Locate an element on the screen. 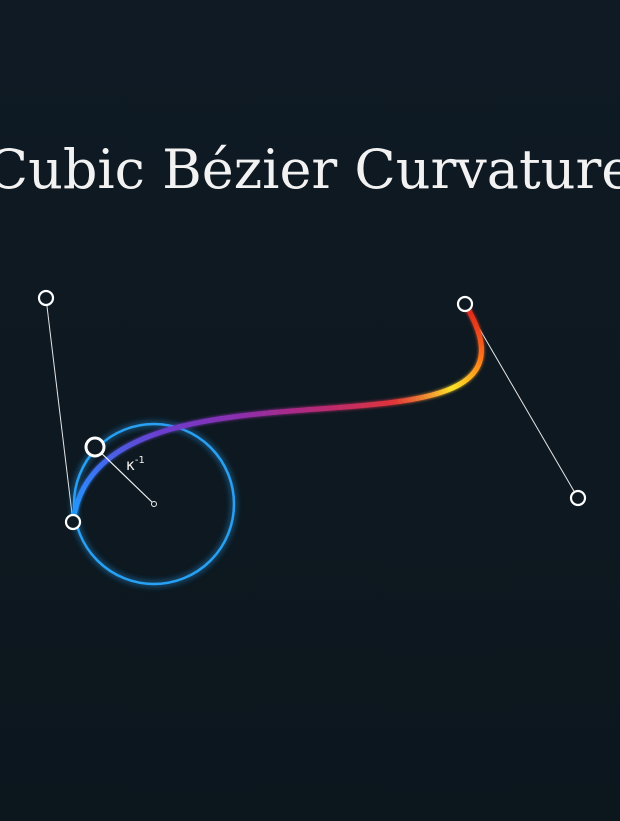  start-point-handle is located at coordinates (73, 522).